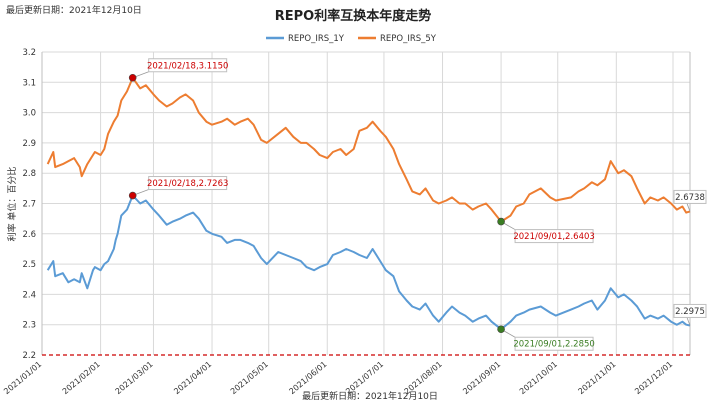 Image resolution: width=707 pixels, height=413 pixels. I want to click on legend-label-5y: REPO_IRS_5Y, so click(408, 39).